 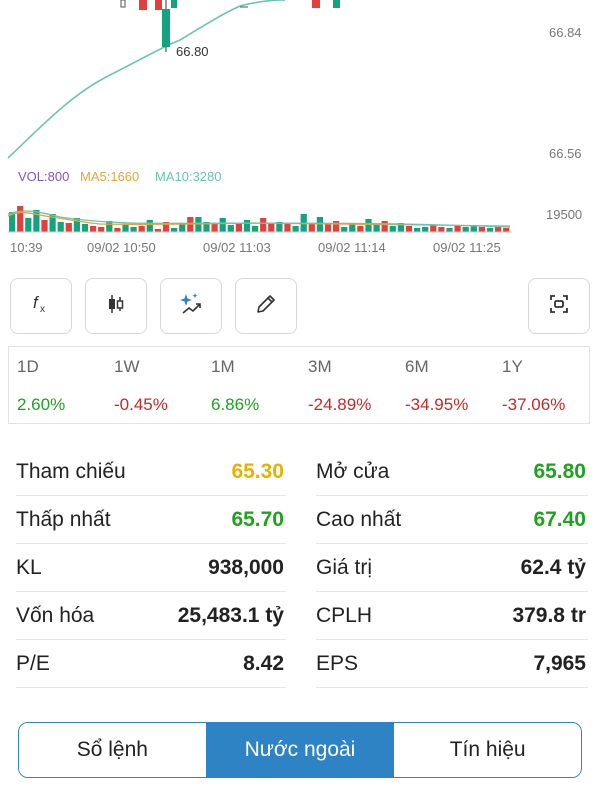 I want to click on perf-3m: 3M -24.89%, so click(x=348, y=386).